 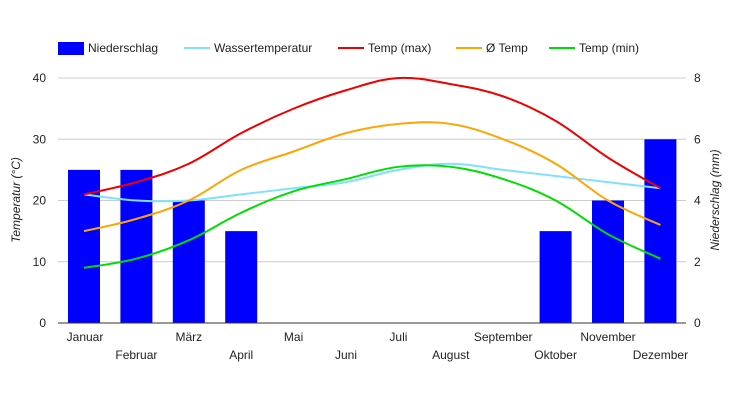 I want to click on x-tick-label: August, so click(x=451, y=355).